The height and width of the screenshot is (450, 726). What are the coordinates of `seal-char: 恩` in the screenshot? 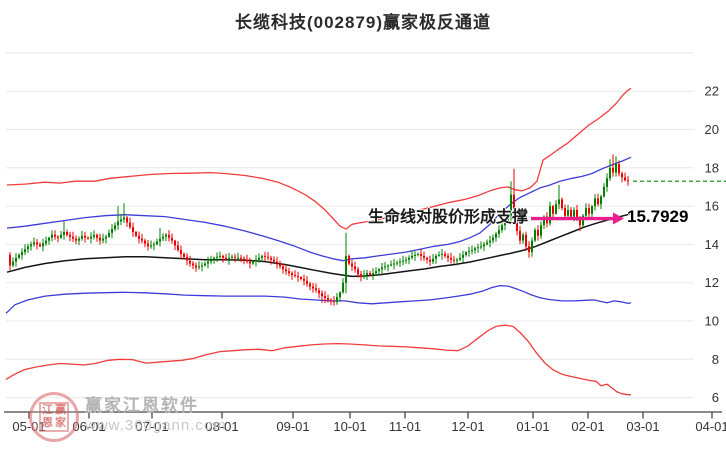 It's located at (47, 423).